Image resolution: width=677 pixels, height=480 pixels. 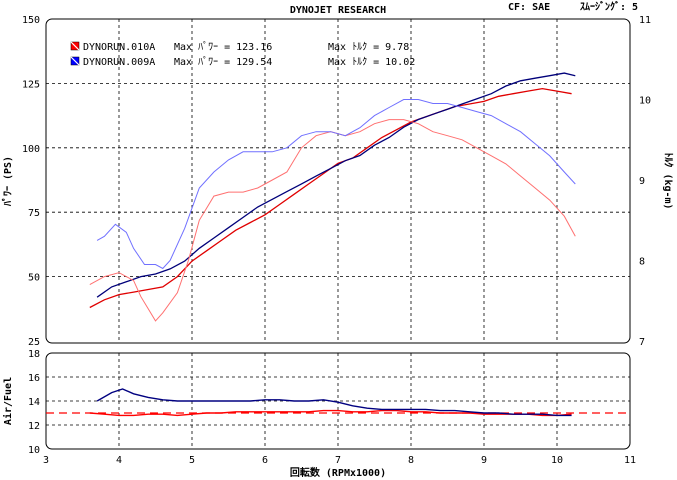 What do you see at coordinates (7, 181) in the screenshot?
I see `power-axis-label: ﾊﾟﾜｰ (PS)` at bounding box center [7, 181].